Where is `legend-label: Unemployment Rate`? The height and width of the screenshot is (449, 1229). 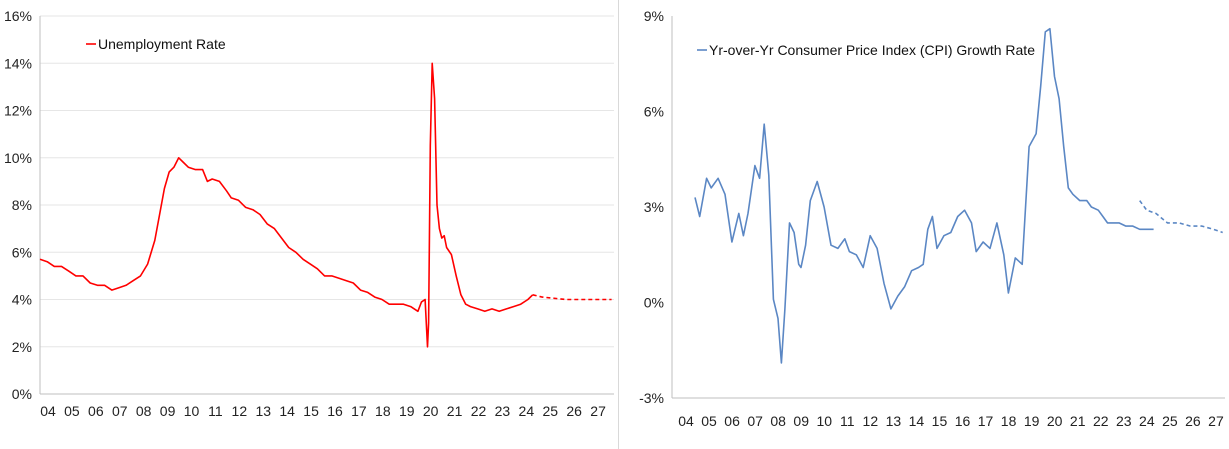
legend-label: Unemployment Rate is located at coordinates (162, 44).